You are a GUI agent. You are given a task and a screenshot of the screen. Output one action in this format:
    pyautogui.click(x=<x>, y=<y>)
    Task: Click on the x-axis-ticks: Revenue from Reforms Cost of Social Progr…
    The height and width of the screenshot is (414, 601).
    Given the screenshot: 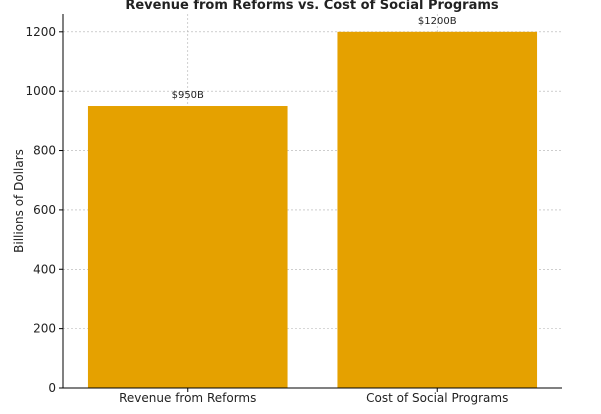 What is the action you would take?
    pyautogui.click(x=313, y=396)
    